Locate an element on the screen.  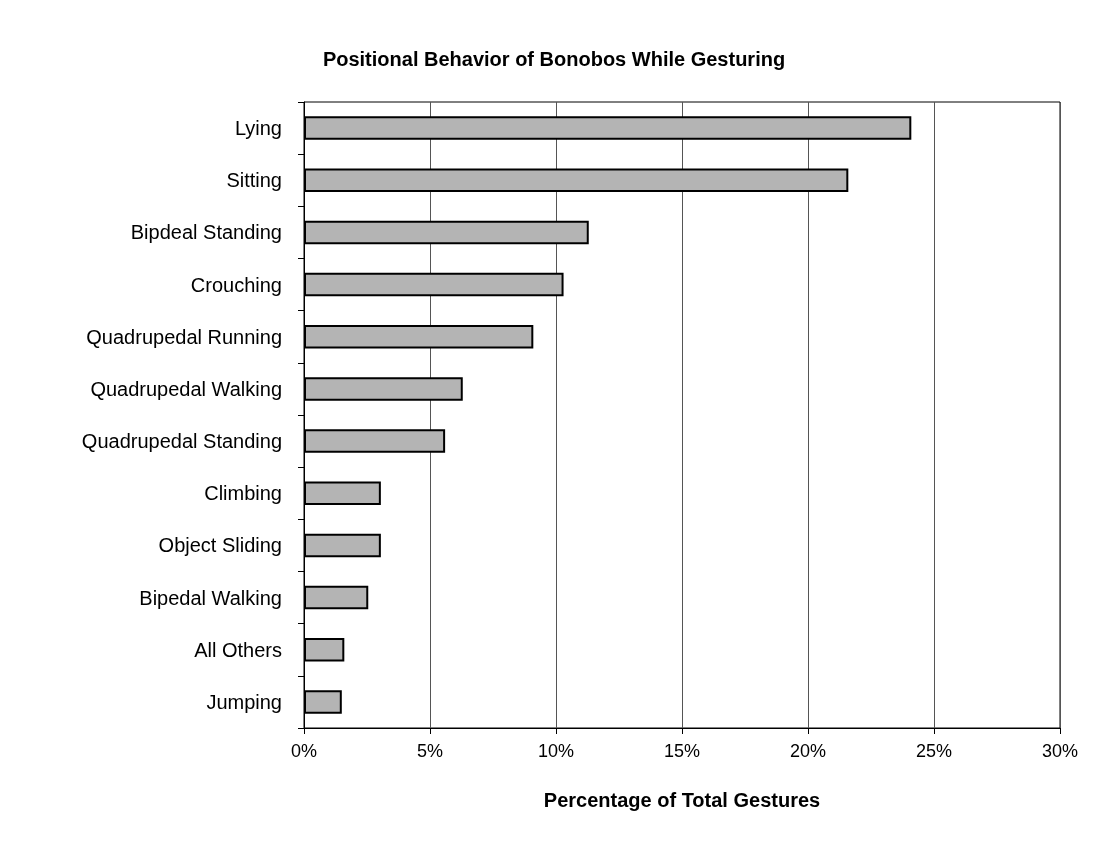
chart-title: Positional Behavior of Bonobos While Gesturing is located at coordinates (554, 59).